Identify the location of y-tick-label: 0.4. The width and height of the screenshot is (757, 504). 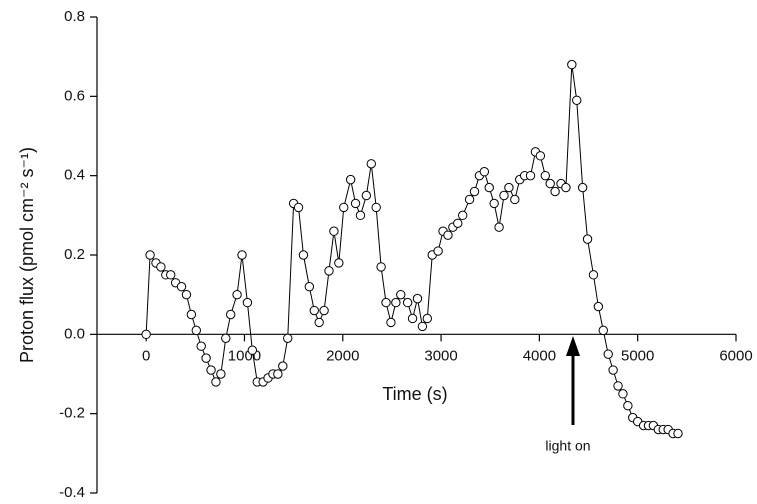
(74, 175).